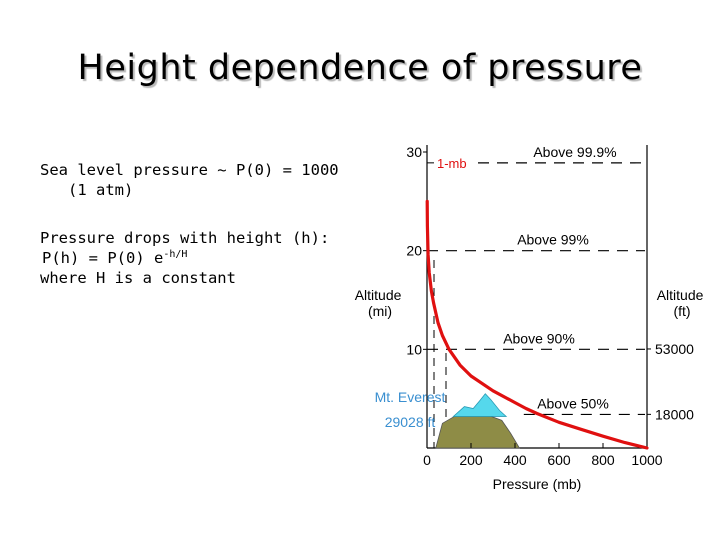 The width and height of the screenshot is (720, 540). What do you see at coordinates (537, 484) in the screenshot?
I see `x-axis-label: Pressure (mb)` at bounding box center [537, 484].